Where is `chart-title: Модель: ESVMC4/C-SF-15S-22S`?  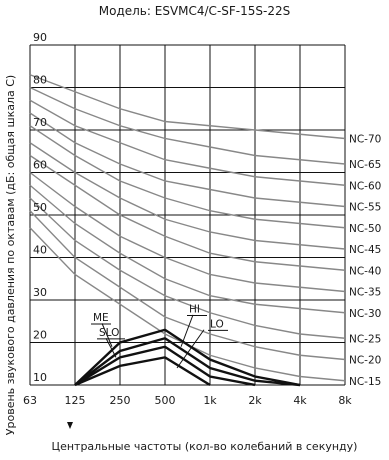
chart-title: Модель: ESVMC4/C-SF-15S-22S is located at coordinates (194, 11).